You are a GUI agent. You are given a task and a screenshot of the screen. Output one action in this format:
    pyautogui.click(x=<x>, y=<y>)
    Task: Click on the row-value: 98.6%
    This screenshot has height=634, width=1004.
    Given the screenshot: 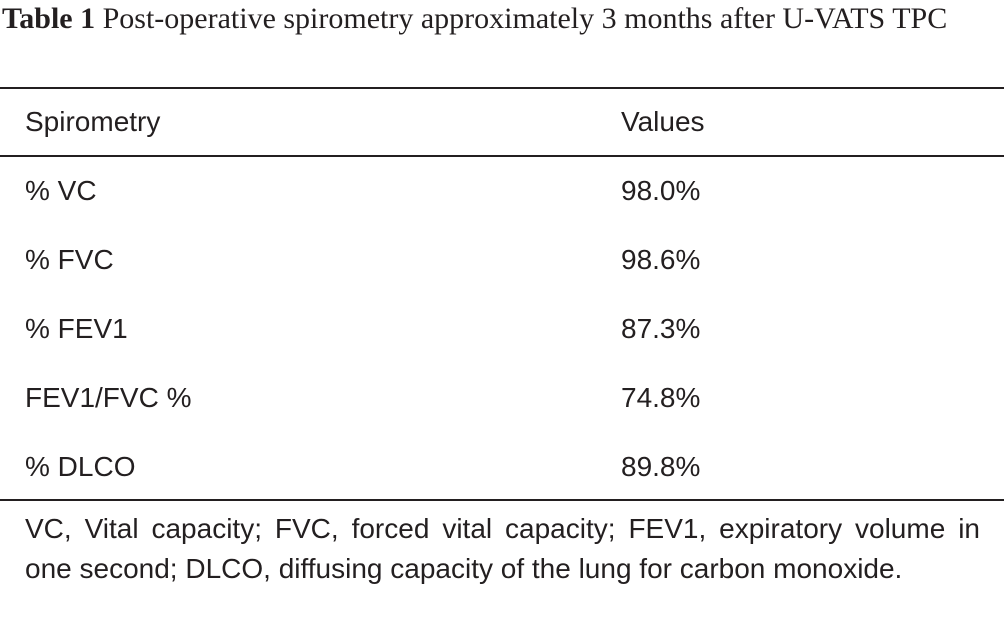 What is the action you would take?
    pyautogui.click(x=661, y=259)
    